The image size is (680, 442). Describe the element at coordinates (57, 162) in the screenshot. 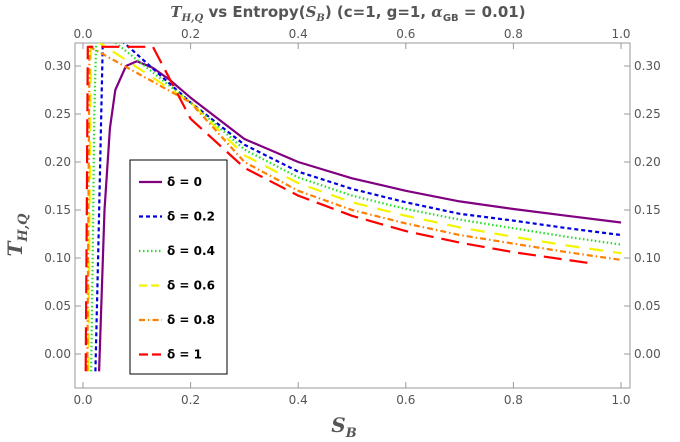

I see `y-tick-label: 0.20` at that location.